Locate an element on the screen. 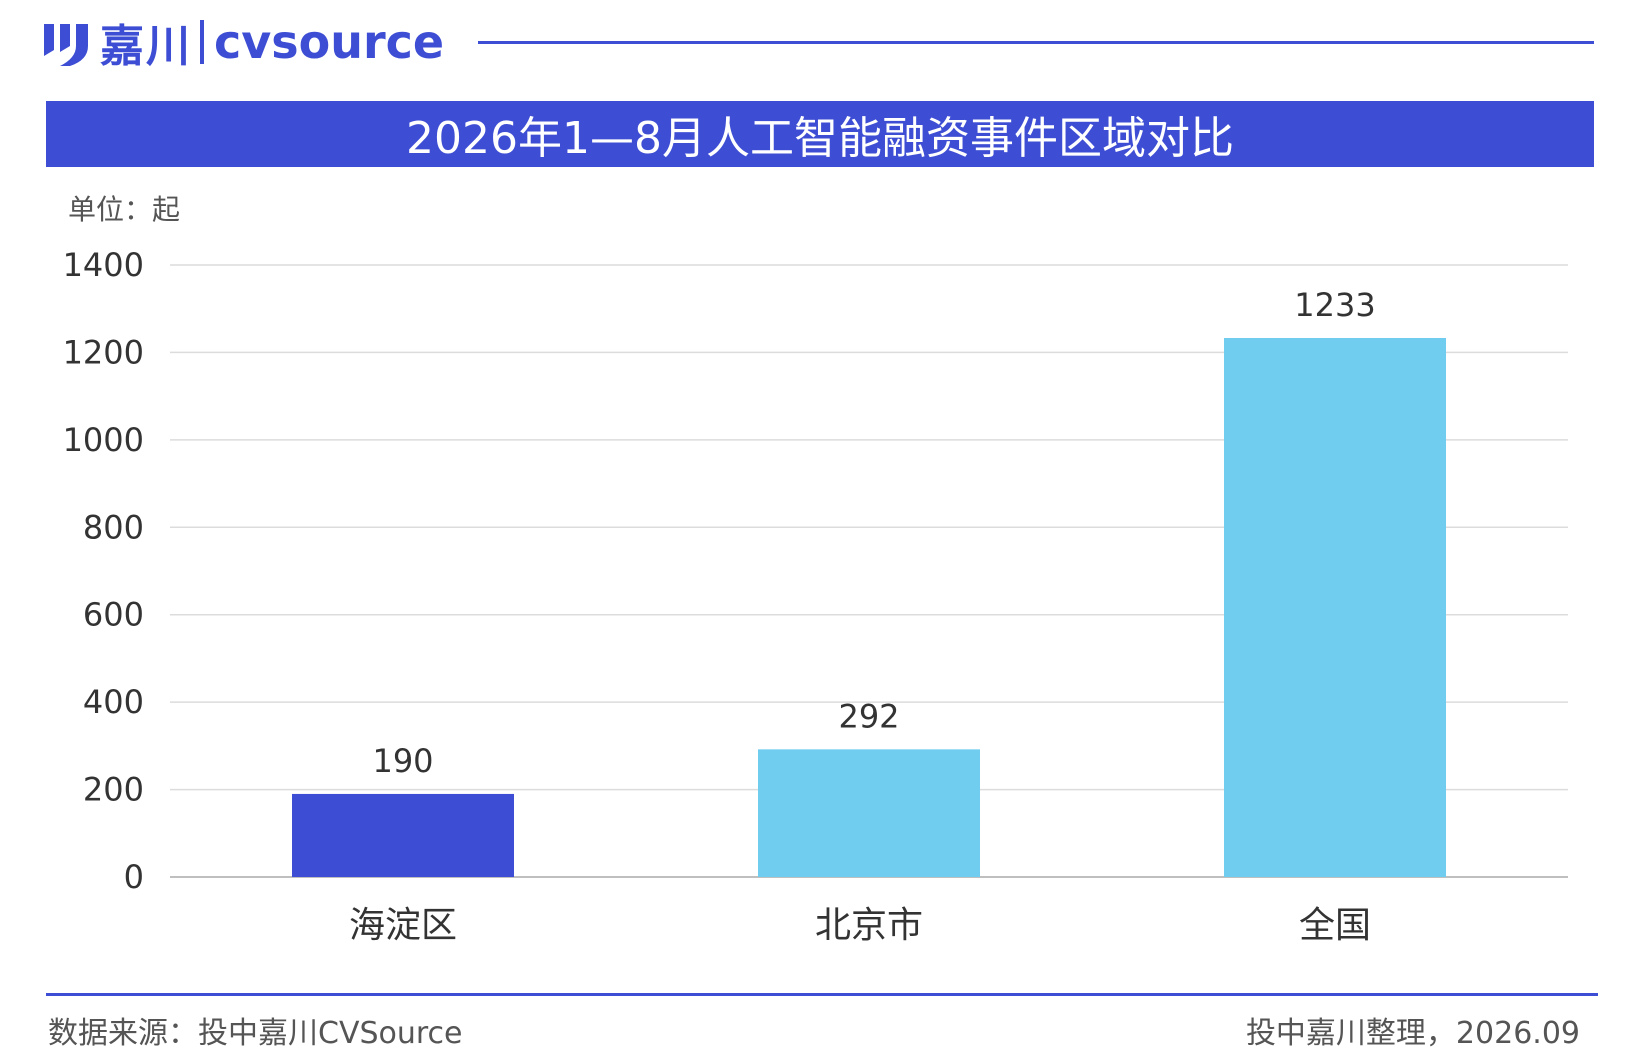 The height and width of the screenshot is (1064, 1636). title-band: 2026年1—8月人工智能融资事件区域对比 is located at coordinates (820, 134).